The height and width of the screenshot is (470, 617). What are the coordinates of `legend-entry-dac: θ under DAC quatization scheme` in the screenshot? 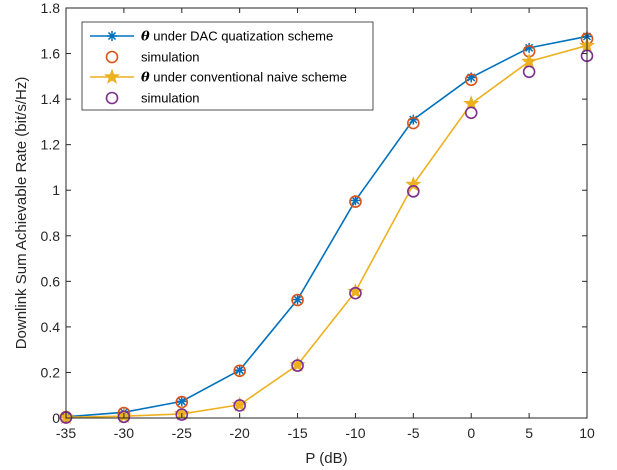 It's located at (211, 37).